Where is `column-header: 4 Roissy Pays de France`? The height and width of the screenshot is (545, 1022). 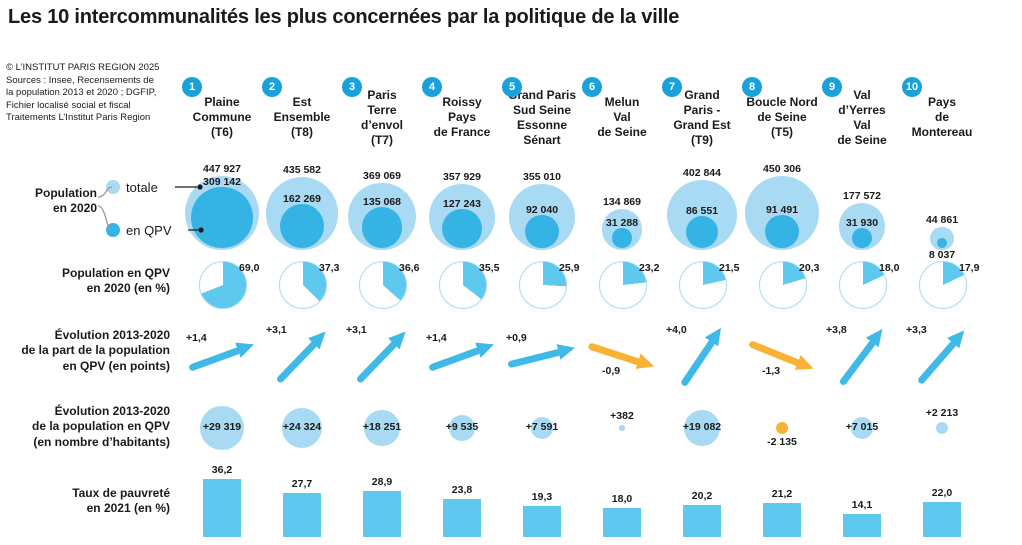 column-header: 4 Roissy Pays de France is located at coordinates (462, 117).